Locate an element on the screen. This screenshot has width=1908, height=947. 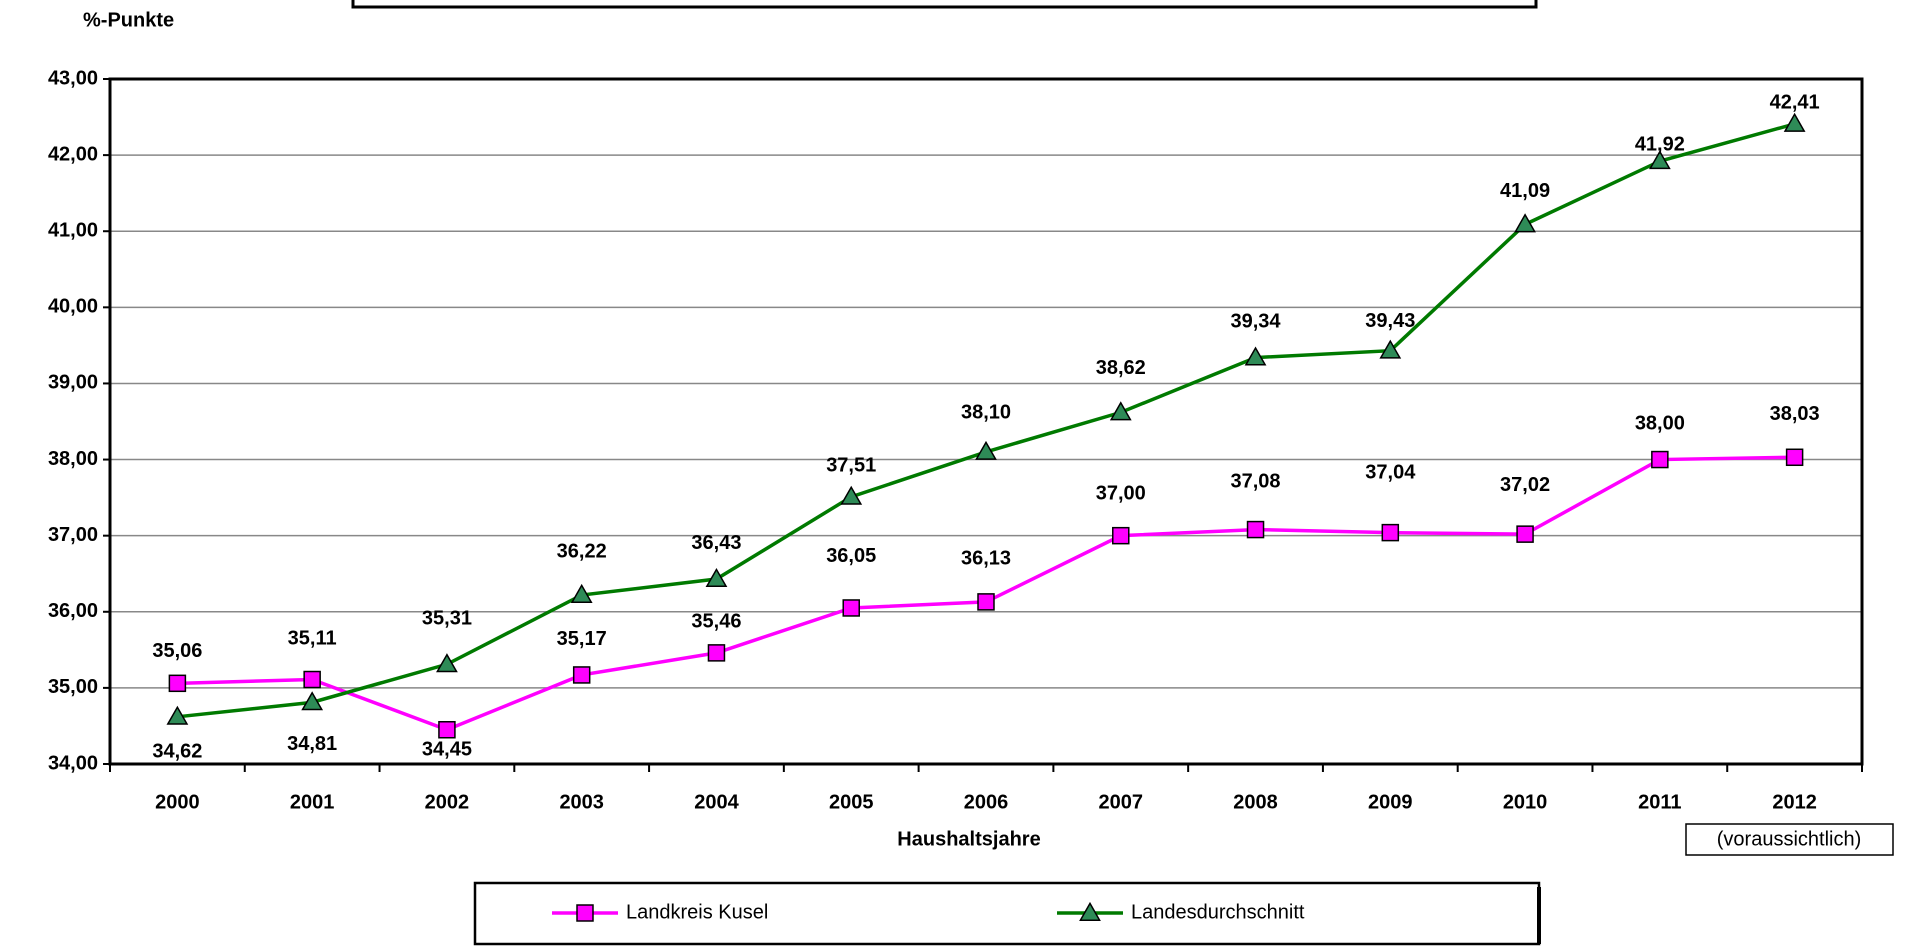
x-axis-label: Haushaltsjahre is located at coordinates (968, 839).